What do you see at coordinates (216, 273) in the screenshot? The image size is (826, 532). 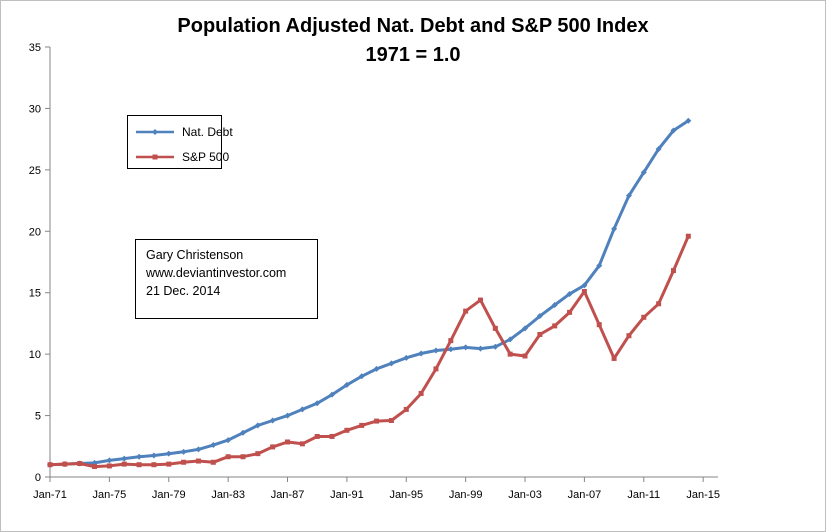 I see `note-website: www.deviantinvestor.com` at bounding box center [216, 273].